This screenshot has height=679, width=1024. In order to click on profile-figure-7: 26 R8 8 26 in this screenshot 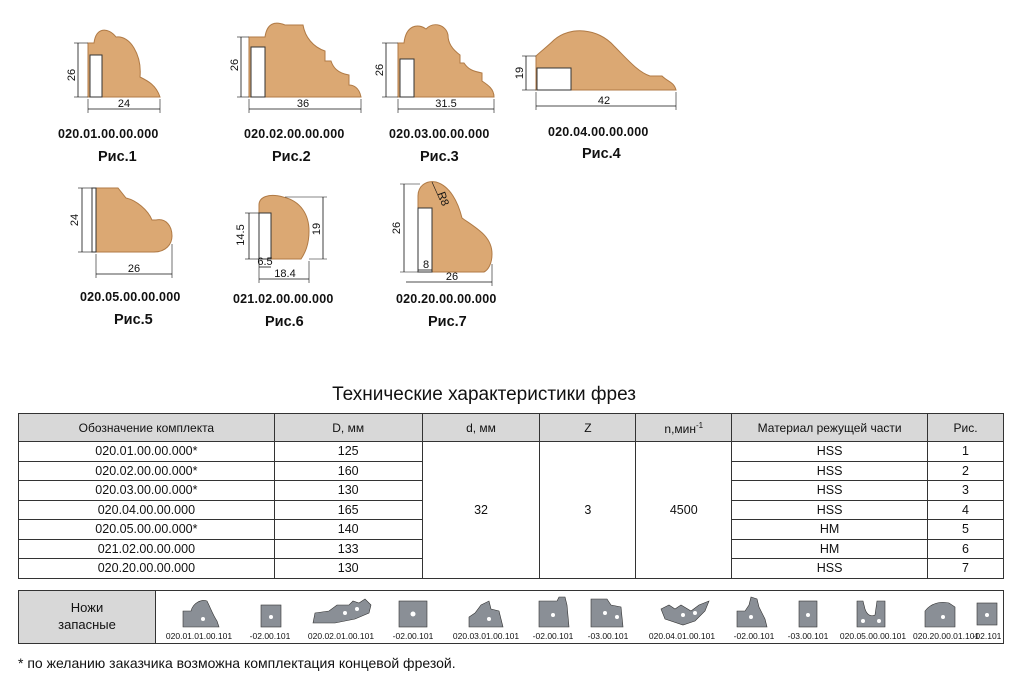, I will do `click(445, 231)`.